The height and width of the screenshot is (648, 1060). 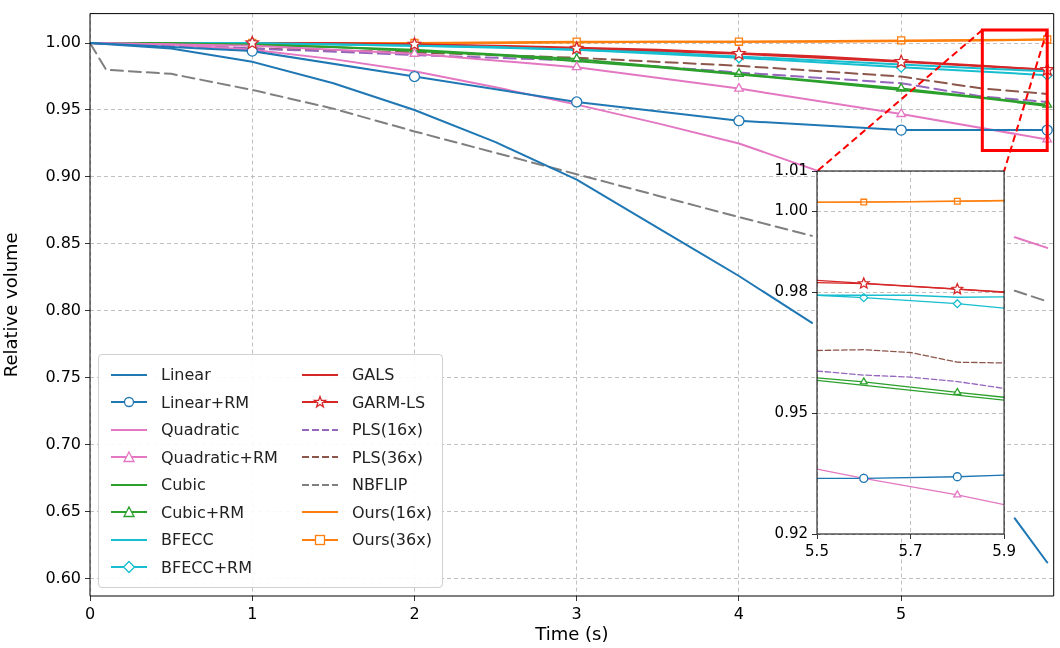 What do you see at coordinates (203, 512) in the screenshot?
I see `legend-label: Cubic+RM` at bounding box center [203, 512].